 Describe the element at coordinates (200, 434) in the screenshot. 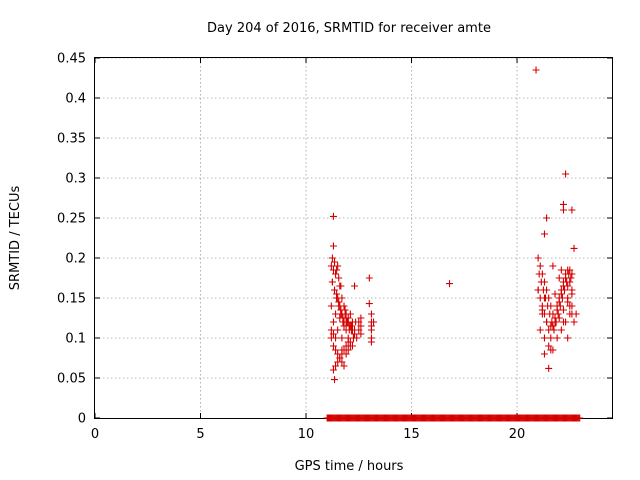

I see `x-tick-label: 5` at that location.